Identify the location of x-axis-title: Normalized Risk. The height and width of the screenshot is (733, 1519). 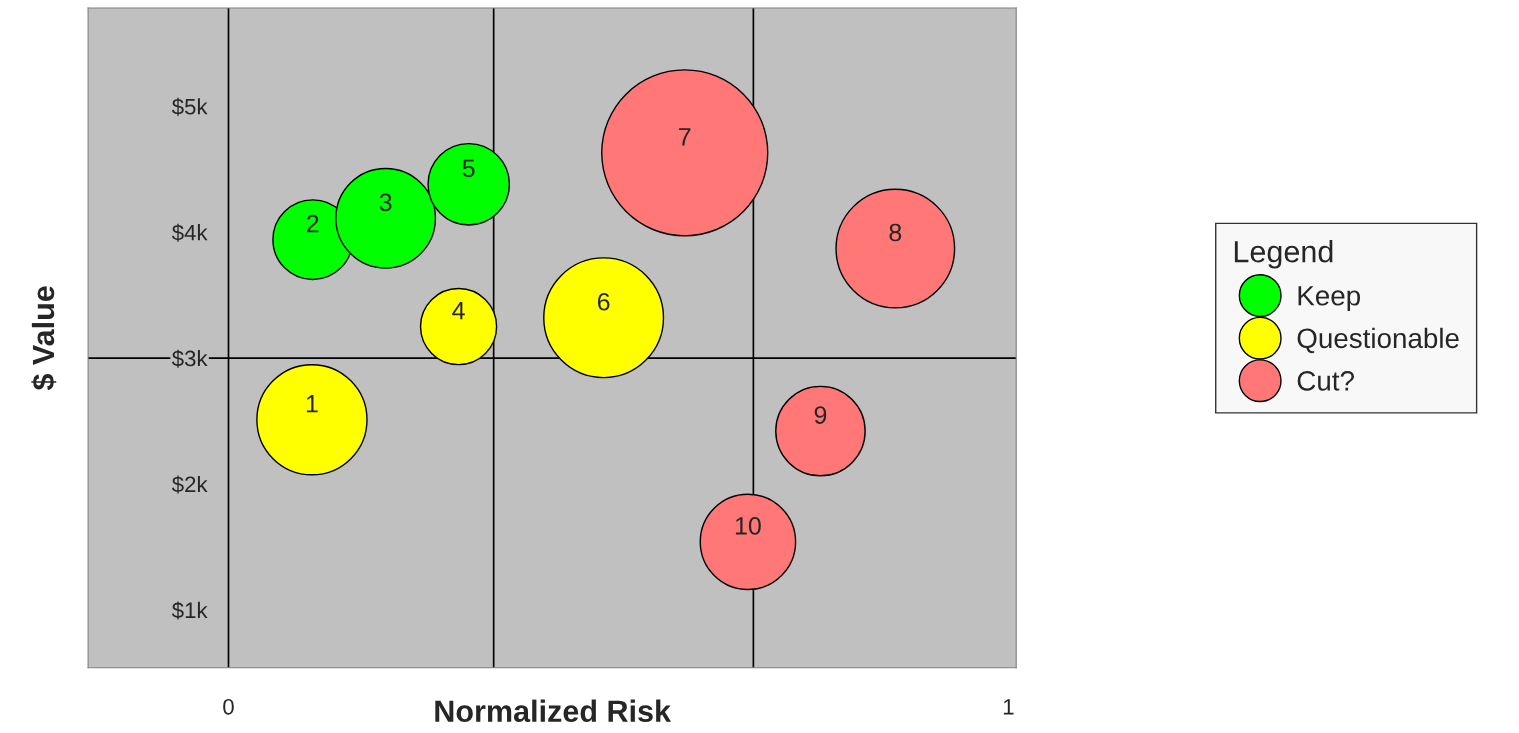
(553, 711).